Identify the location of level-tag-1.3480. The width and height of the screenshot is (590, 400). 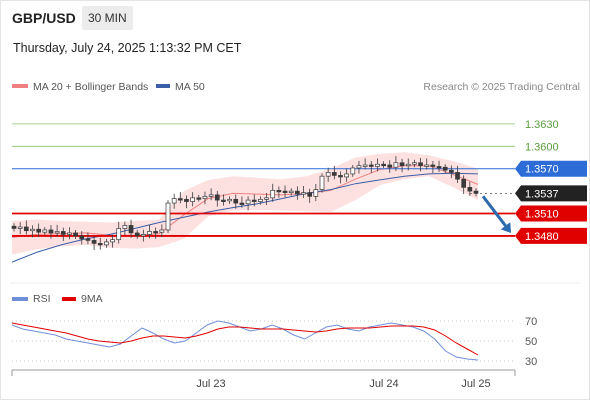
(551, 235).